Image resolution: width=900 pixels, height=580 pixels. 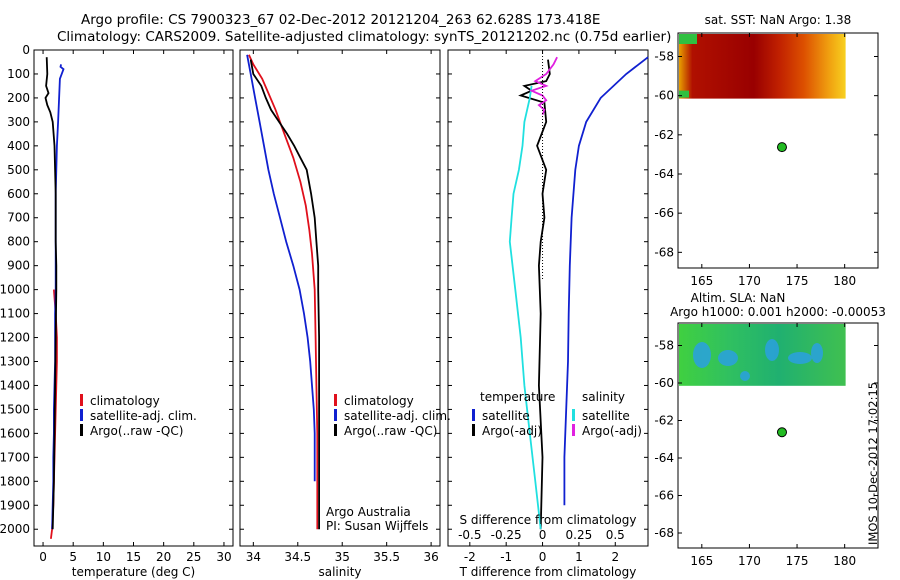 What do you see at coordinates (15, 481) in the screenshot?
I see `y-tick-label: 1800` at bounding box center [15, 481].